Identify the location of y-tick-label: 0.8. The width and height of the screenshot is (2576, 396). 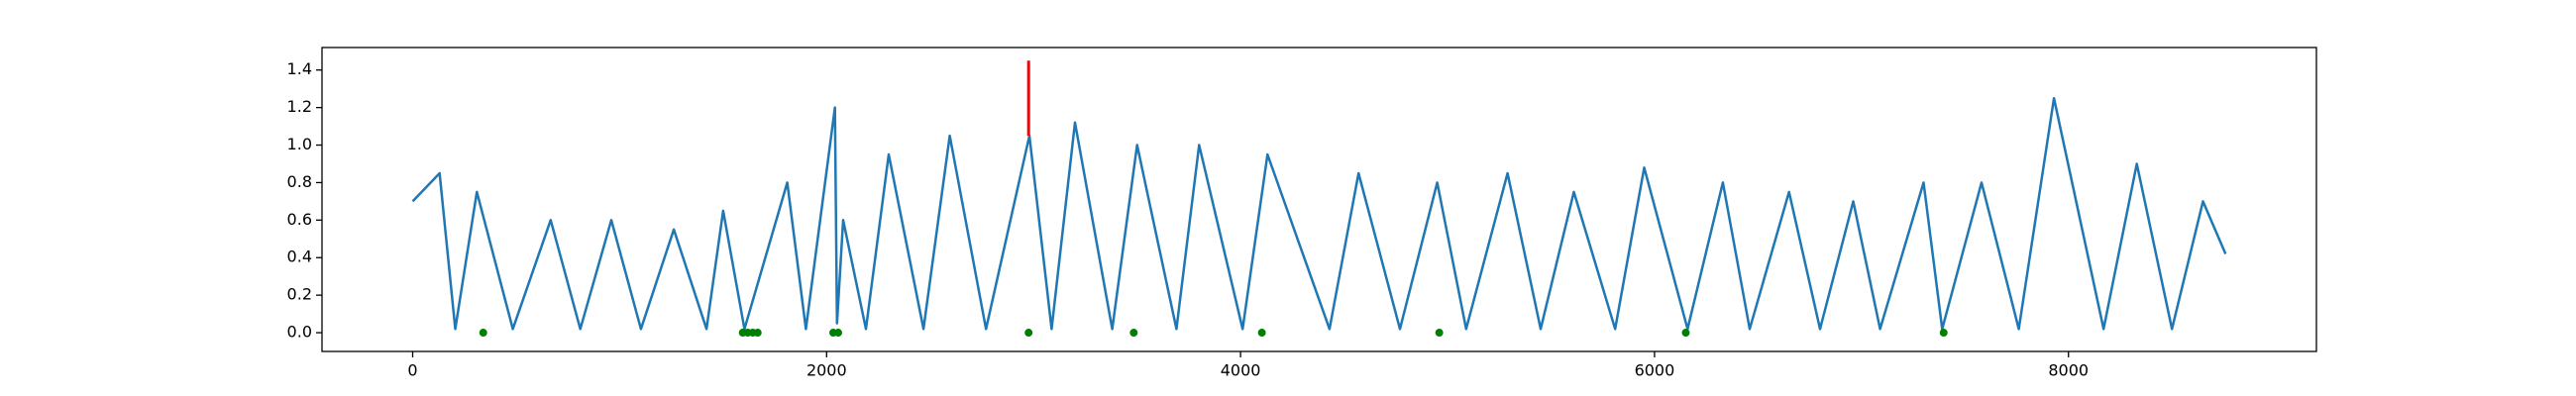
(299, 181).